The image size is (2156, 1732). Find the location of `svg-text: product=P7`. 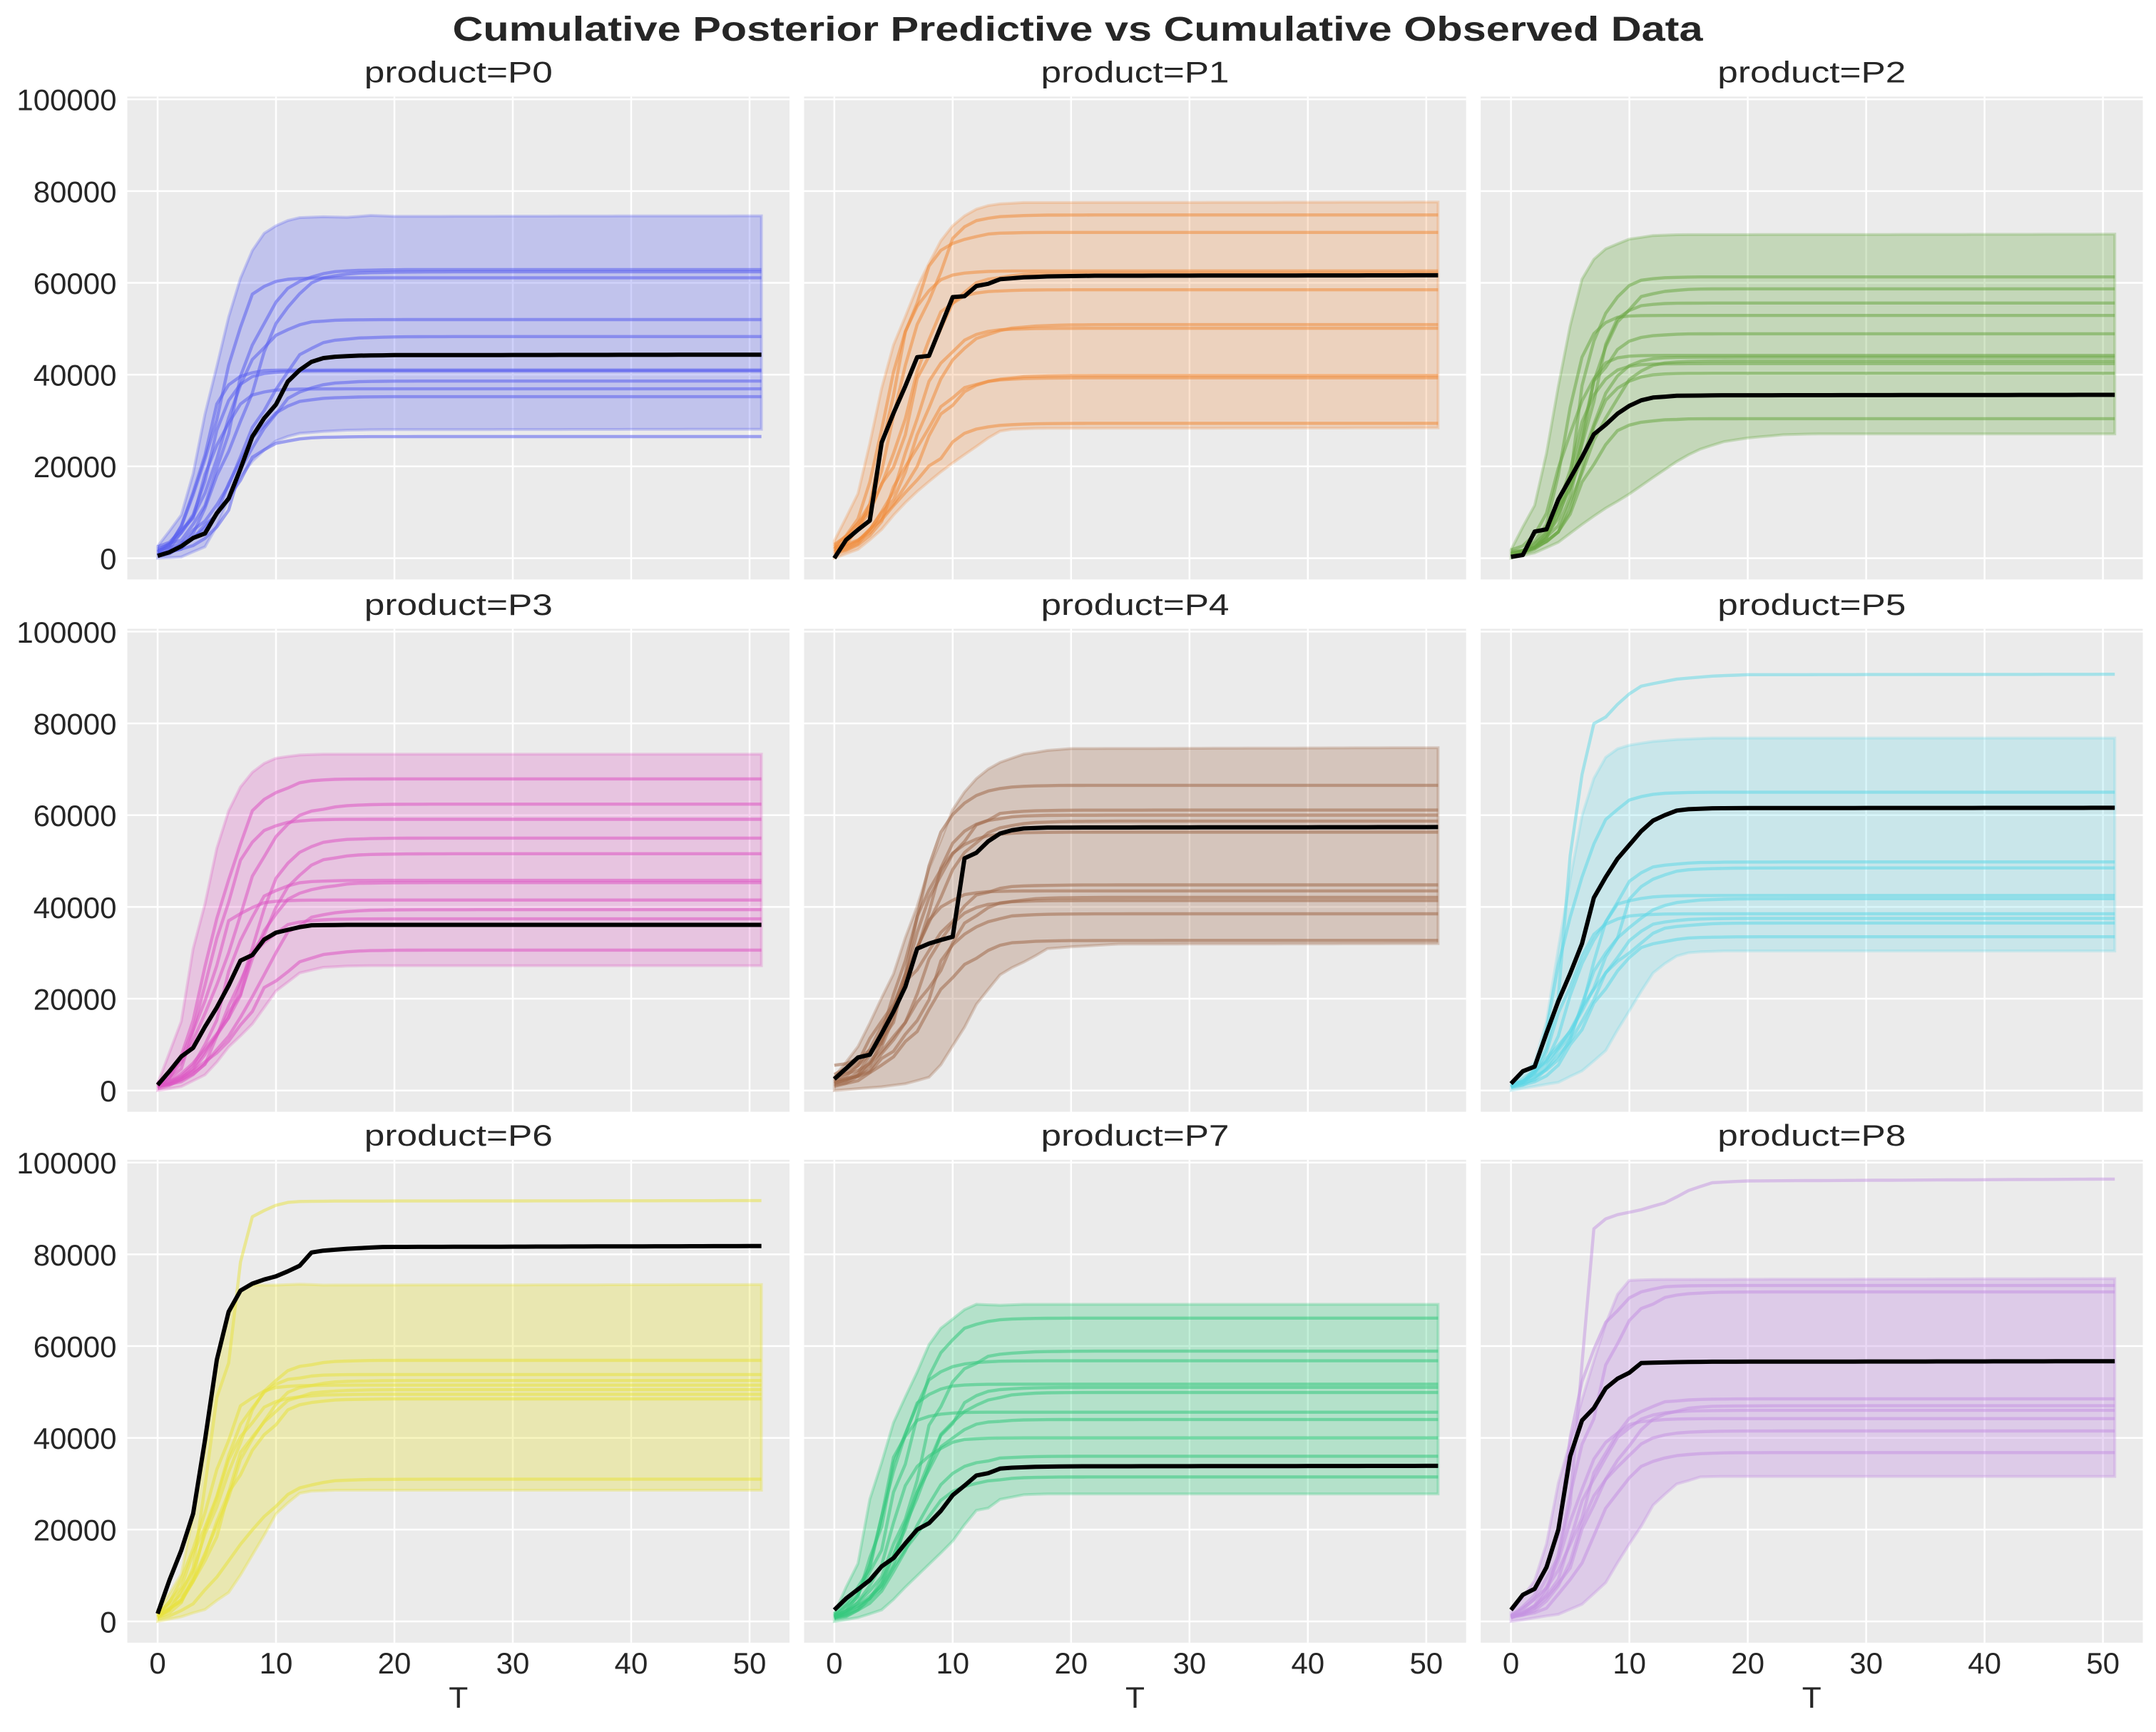

svg-text: product=P7 is located at coordinates (1135, 1135).